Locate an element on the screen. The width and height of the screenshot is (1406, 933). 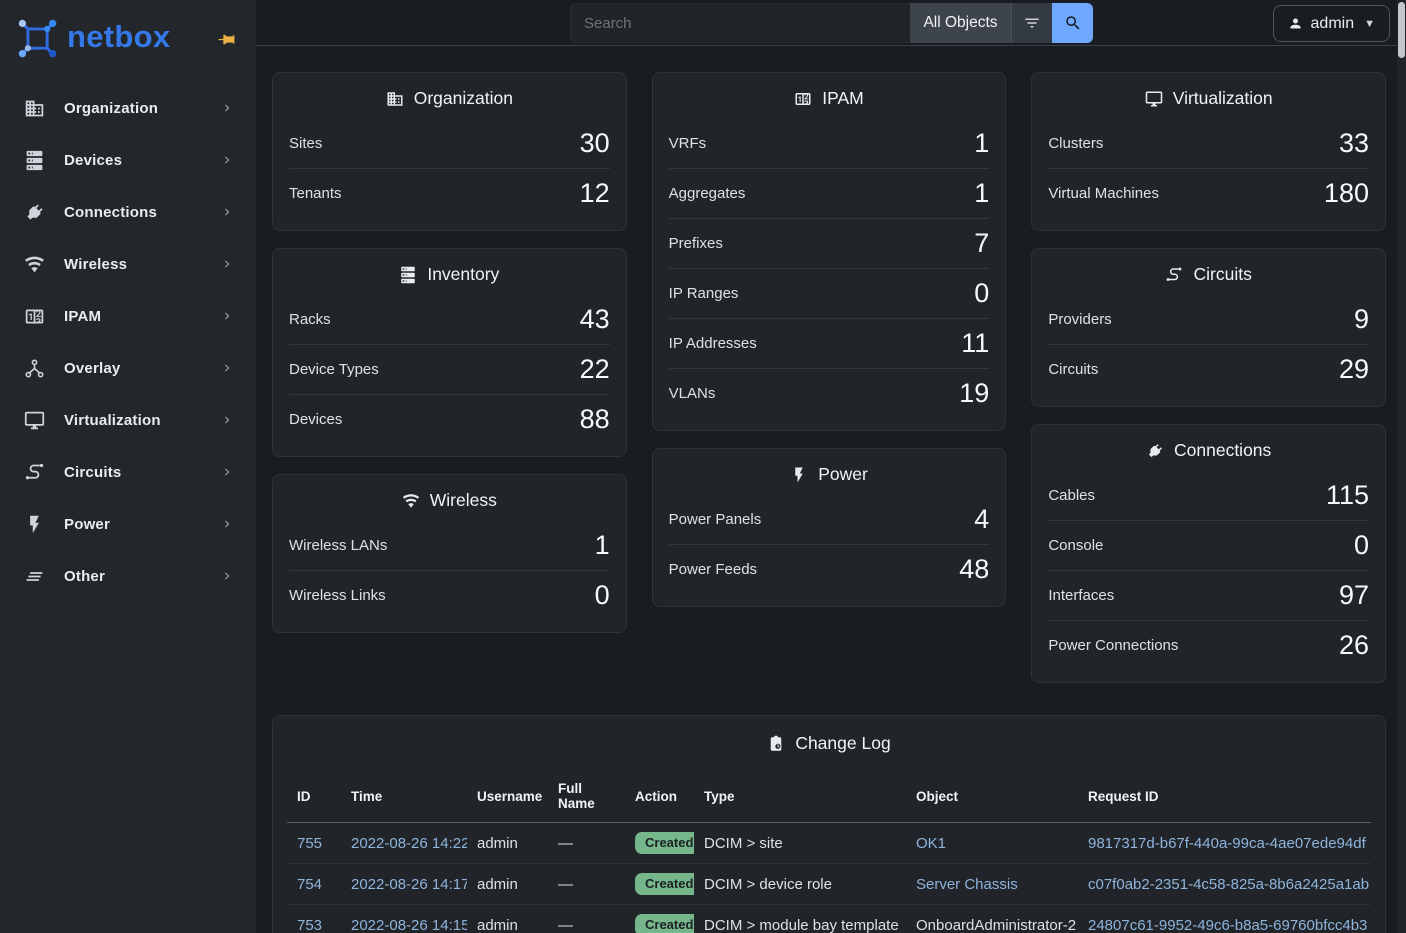
card-title-text: Wireless is located at coordinates (463, 500).